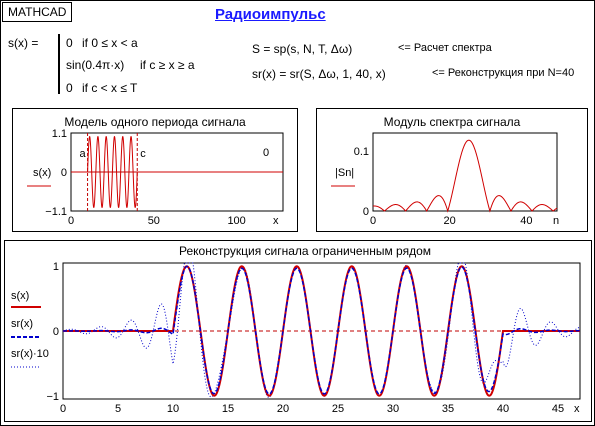 Image resolution: width=595 pixels, height=426 pixels. Describe the element at coordinates (319, 74) in the screenshot. I see `formula-reconstruction: sr(x) = sr(S, Δω, 1, 40, x)` at that location.